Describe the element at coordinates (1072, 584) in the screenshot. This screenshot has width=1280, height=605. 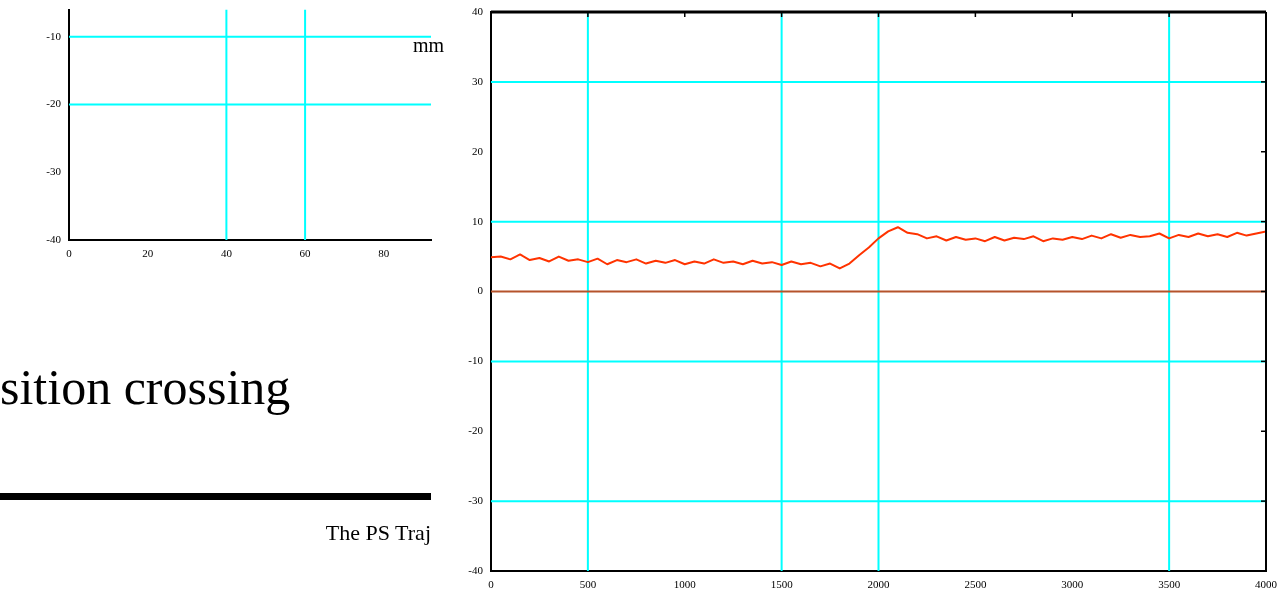
I see `x-tick-label: 3000` at that location.